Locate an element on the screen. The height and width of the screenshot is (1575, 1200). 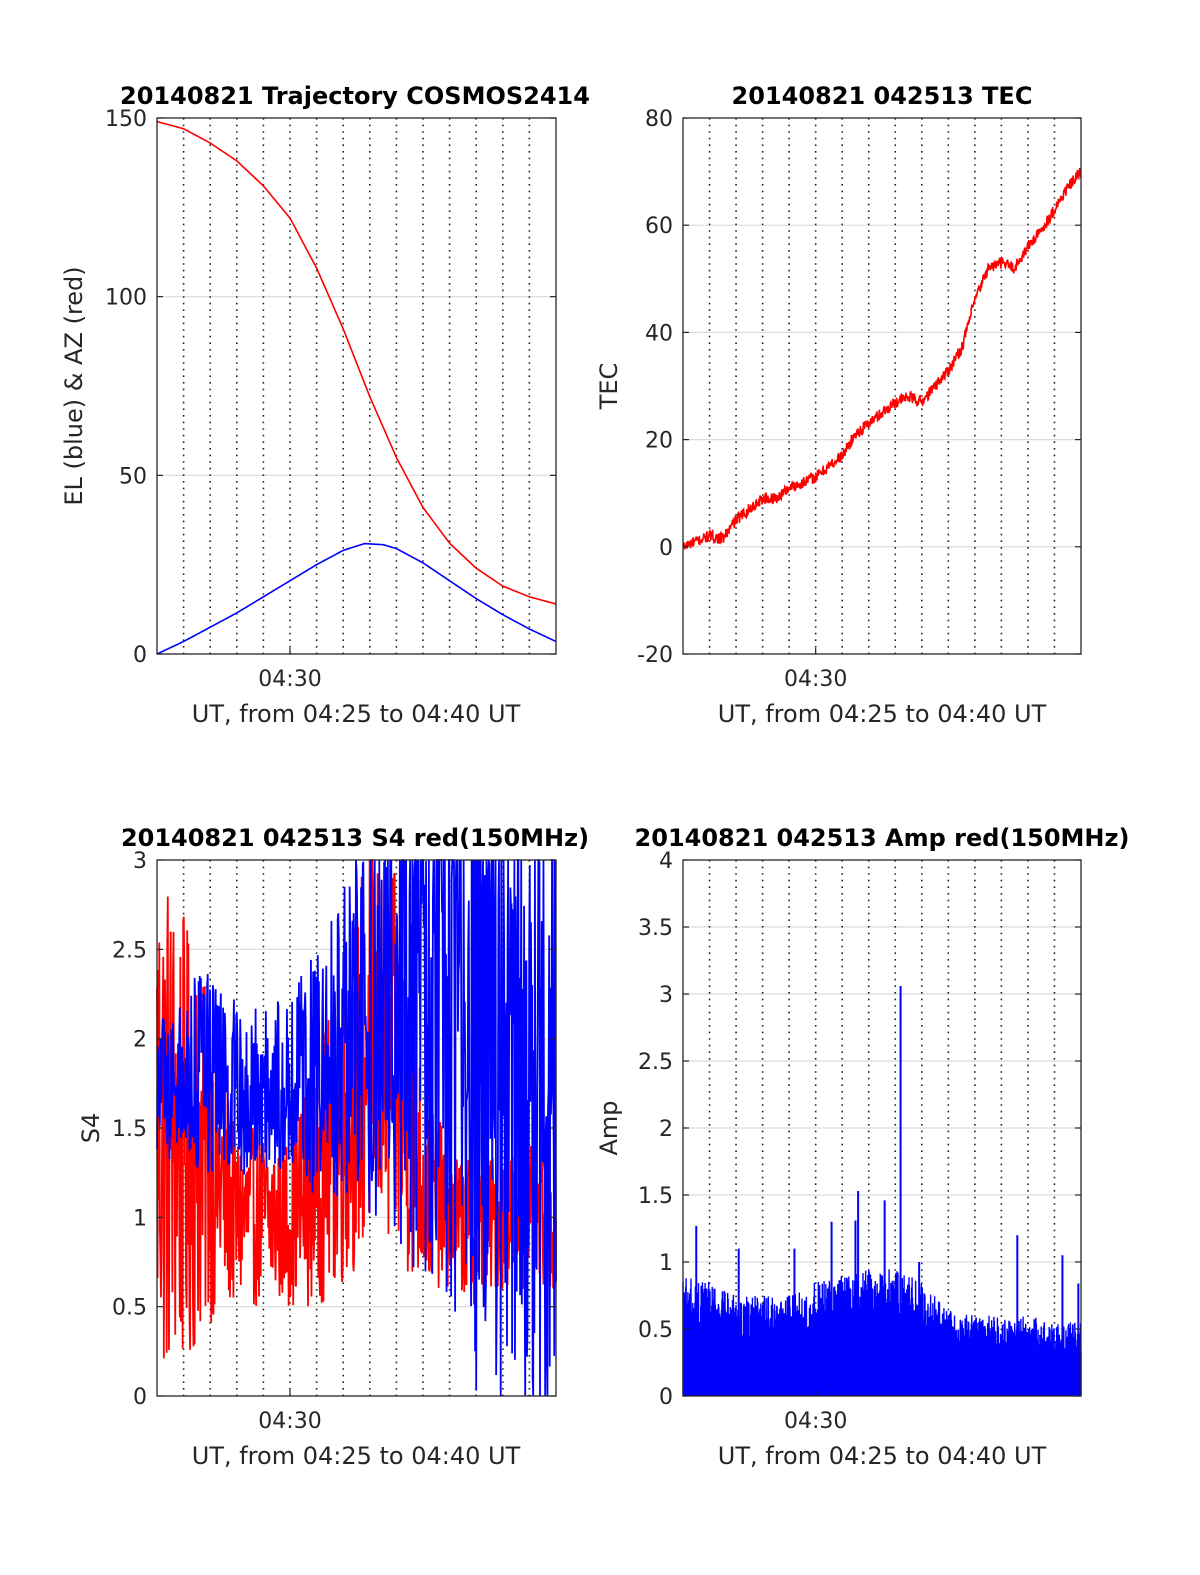
panel-0-xlabel: UT, from 04:25 to 04:40 UT is located at coordinates (356, 714).